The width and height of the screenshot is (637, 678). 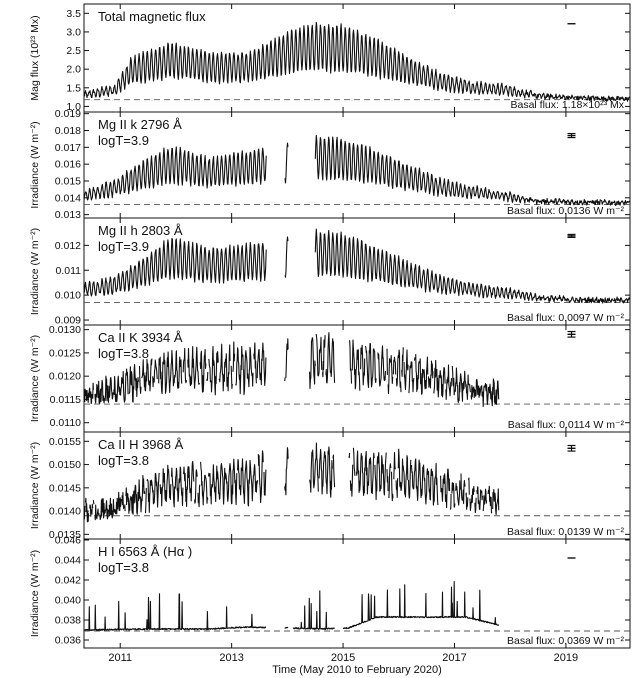 I want to click on basal-flux-label: Basal flux: 0.0097 W m⁻², so click(x=566, y=318).